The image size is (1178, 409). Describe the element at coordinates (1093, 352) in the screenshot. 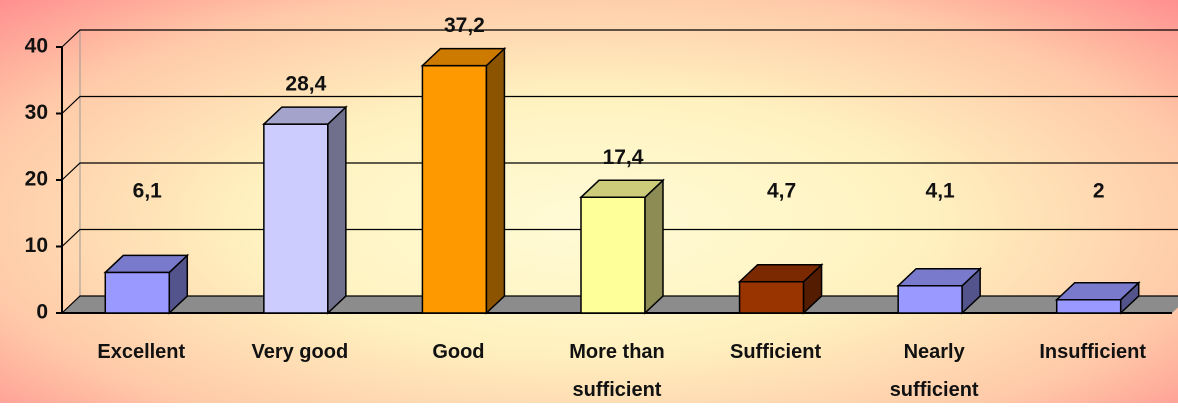

I see `x-tick-label: Insufficient` at that location.